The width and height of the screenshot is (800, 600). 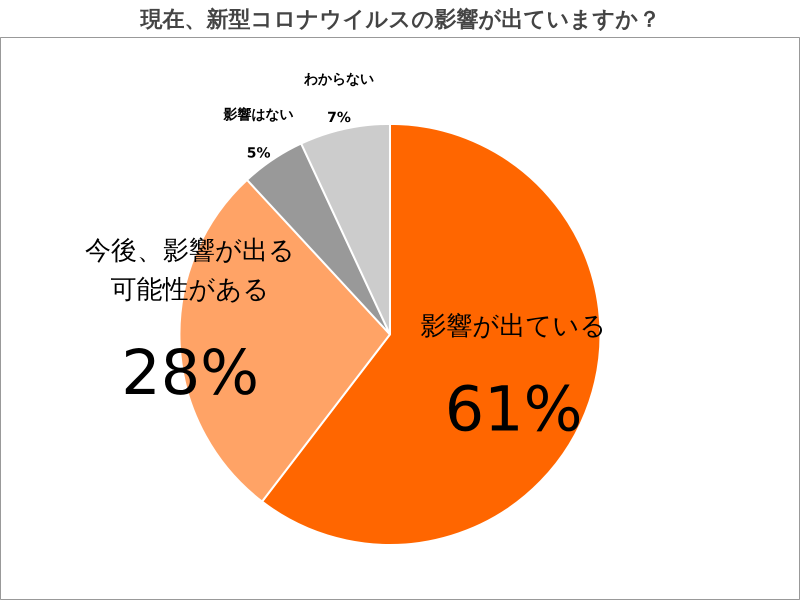 What do you see at coordinates (258, 114) in the screenshot?
I see `slice-label: 影響はない` at bounding box center [258, 114].